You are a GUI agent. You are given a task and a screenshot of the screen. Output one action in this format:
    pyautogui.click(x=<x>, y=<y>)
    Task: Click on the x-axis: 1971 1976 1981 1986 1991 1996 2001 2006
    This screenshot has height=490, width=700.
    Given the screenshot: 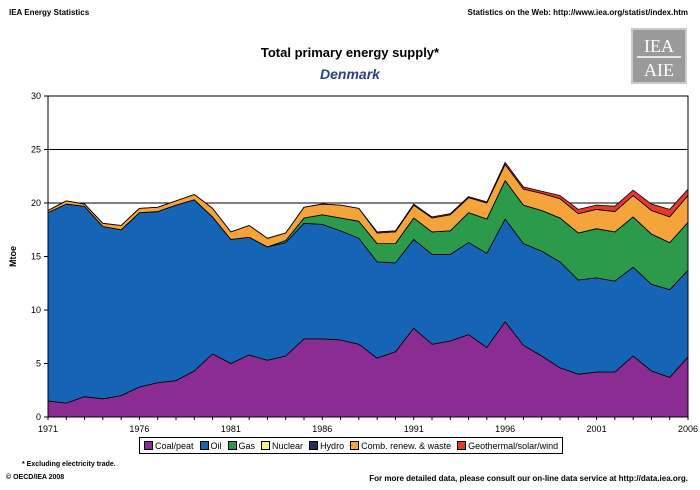 What is the action you would take?
    pyautogui.click(x=368, y=425)
    